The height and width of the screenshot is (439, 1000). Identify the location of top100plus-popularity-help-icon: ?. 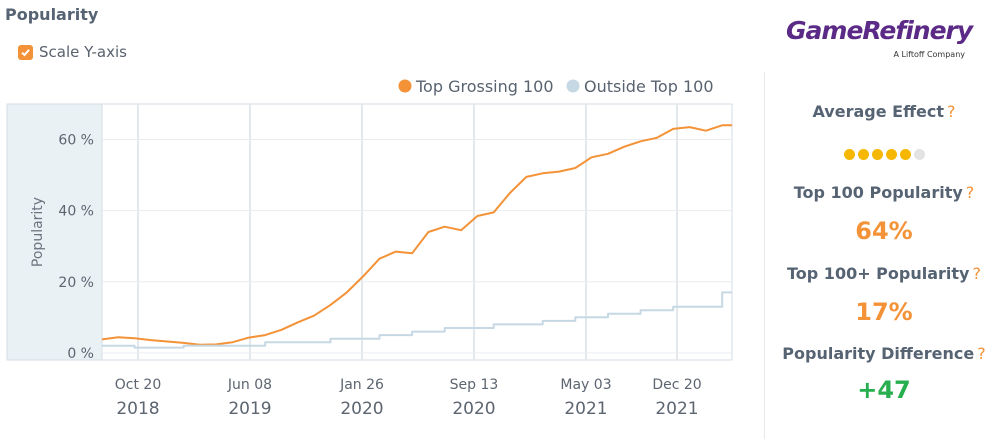
(976, 273).